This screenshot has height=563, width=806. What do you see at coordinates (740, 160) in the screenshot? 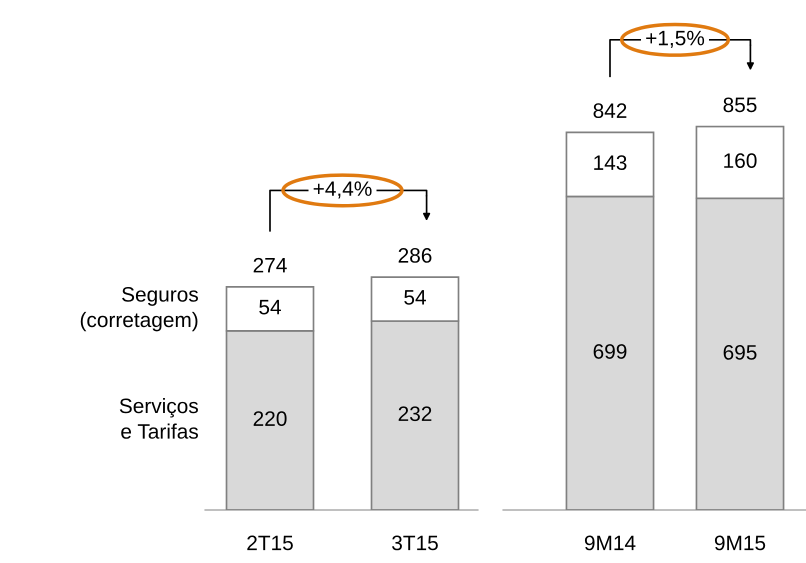
I see `data-label: 160` at bounding box center [740, 160].